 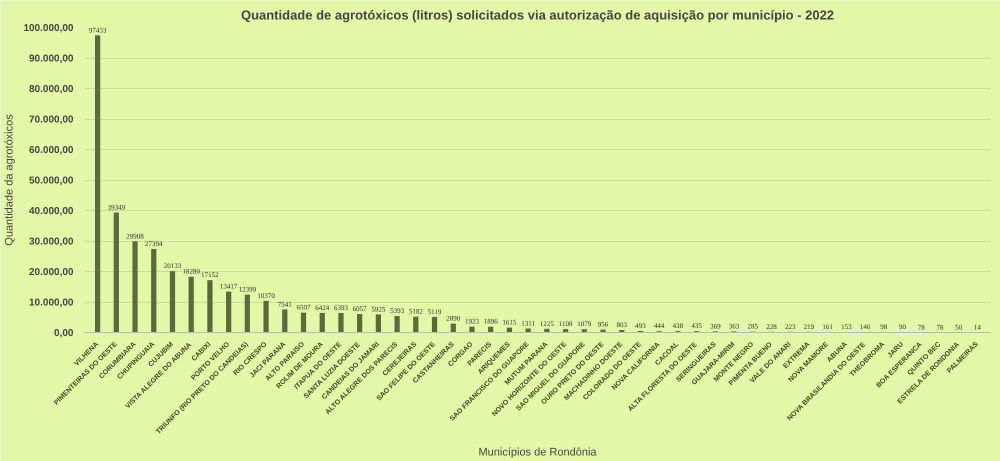 What do you see at coordinates (51, 303) in the screenshot?
I see `y-tick-label: 10.000,00` at bounding box center [51, 303].